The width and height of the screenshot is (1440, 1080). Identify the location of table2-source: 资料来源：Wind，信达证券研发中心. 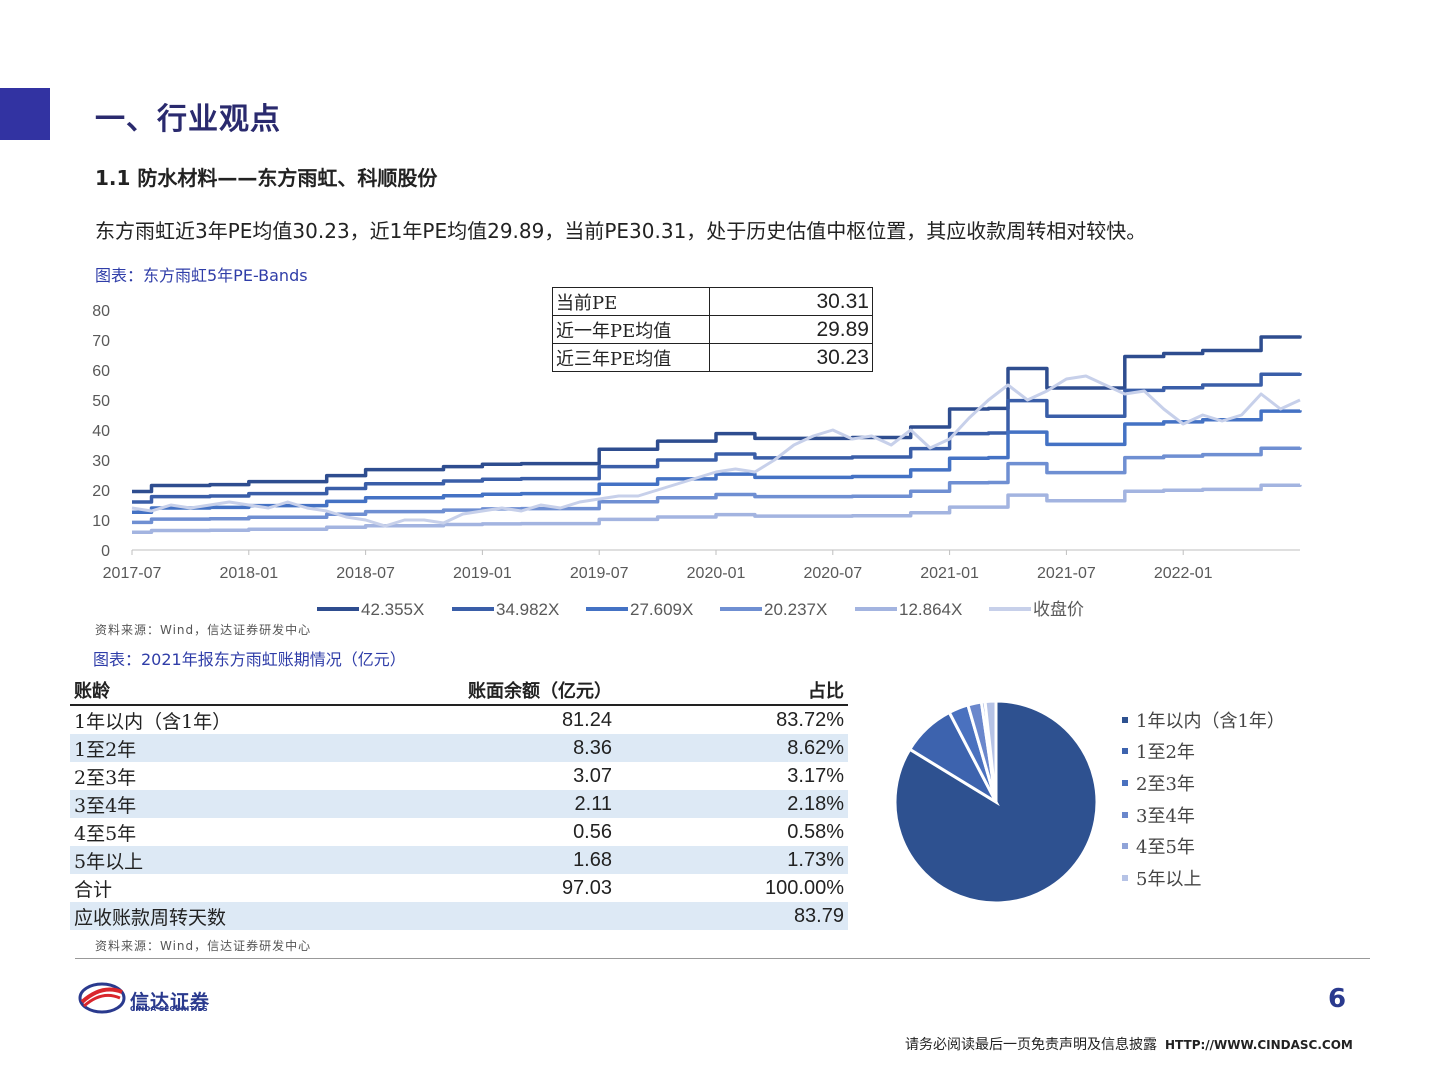
(203, 946).